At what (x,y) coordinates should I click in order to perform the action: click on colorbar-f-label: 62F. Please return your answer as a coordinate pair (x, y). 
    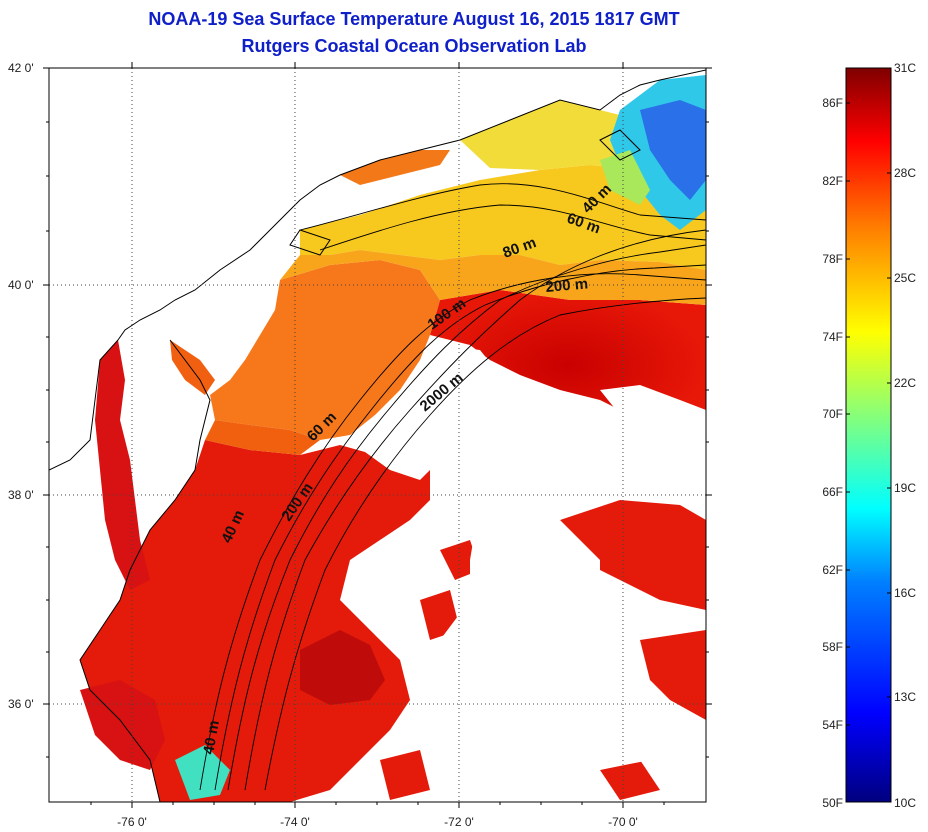
    Looking at the image, I should click on (832, 570).